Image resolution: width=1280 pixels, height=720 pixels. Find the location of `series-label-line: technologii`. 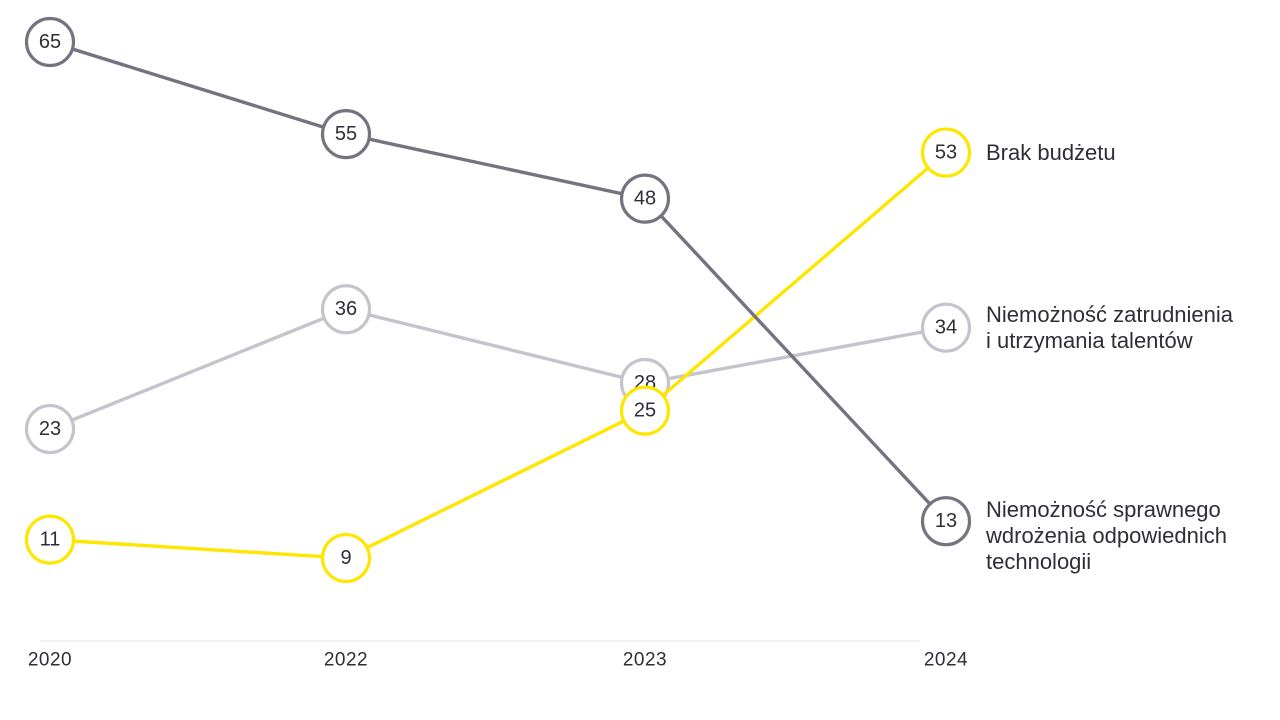

series-label-line: technologii is located at coordinates (1039, 562).